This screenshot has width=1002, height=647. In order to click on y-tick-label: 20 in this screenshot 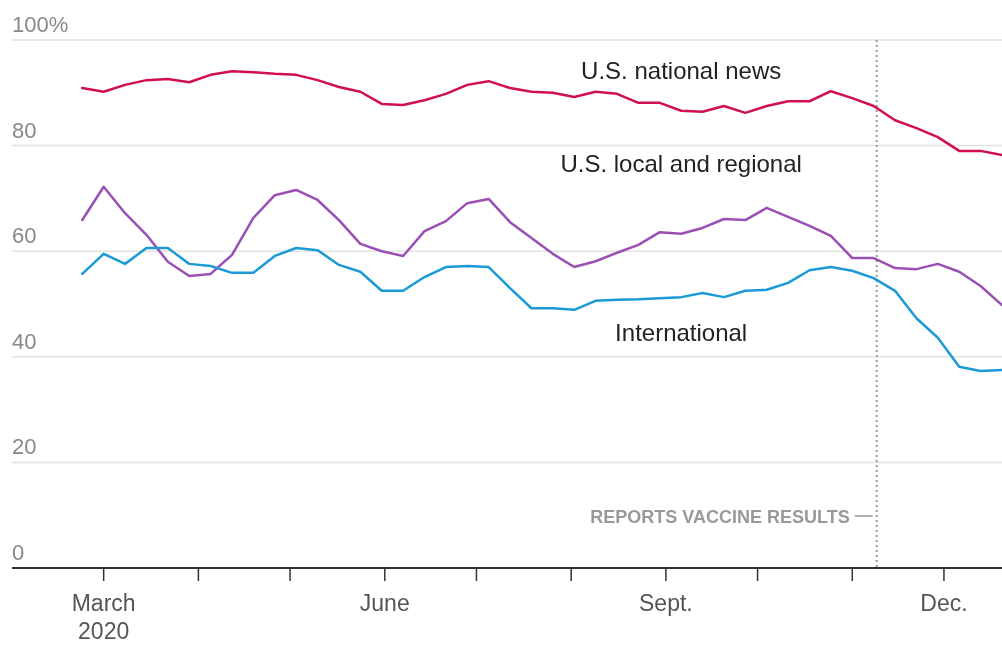, I will do `click(24, 447)`.